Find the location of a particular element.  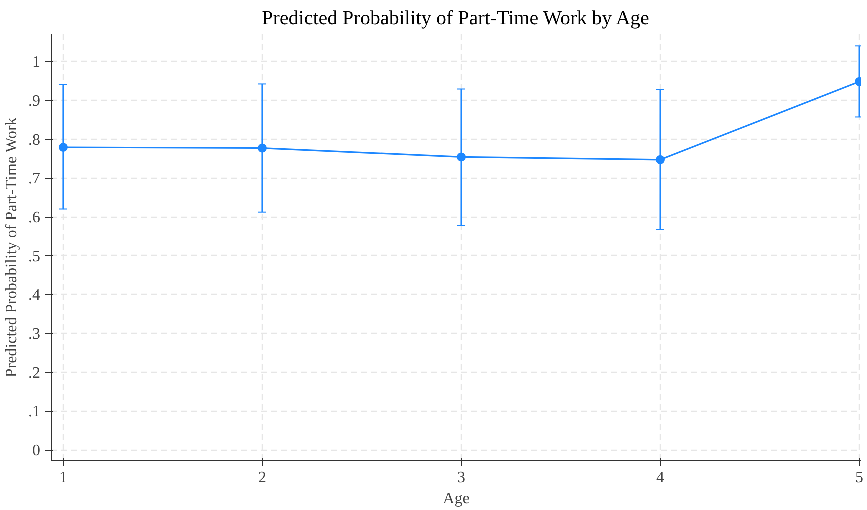

y-tick-label: .7 is located at coordinates (34, 179).